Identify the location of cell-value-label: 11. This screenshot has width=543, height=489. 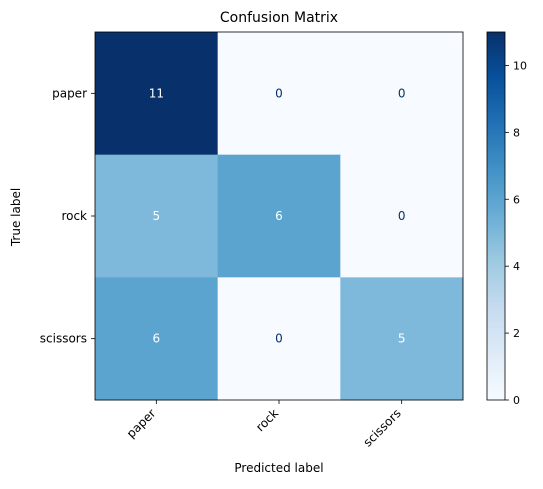
(156, 93).